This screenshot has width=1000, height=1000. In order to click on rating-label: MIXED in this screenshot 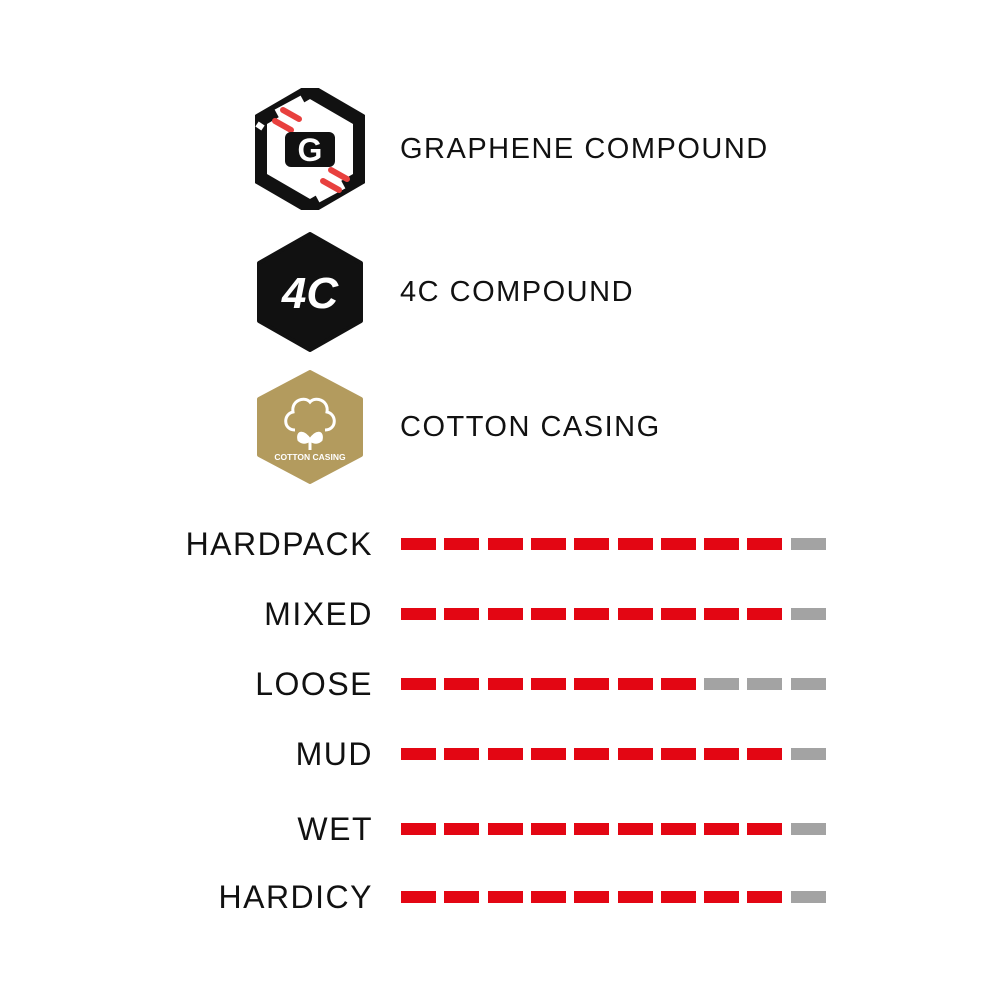, I will do `click(318, 614)`.